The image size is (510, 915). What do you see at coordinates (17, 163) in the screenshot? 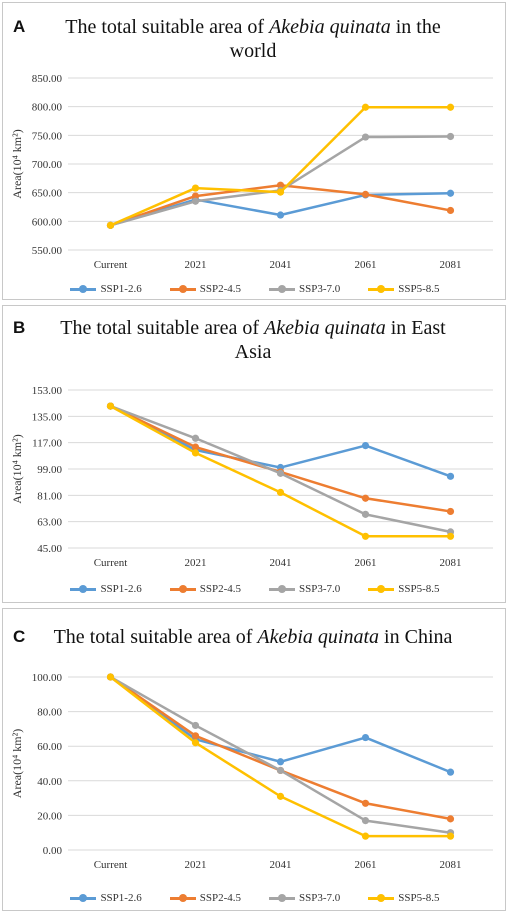
I see `y-axis-label: Area(10⁴ km²)` at bounding box center [17, 163].